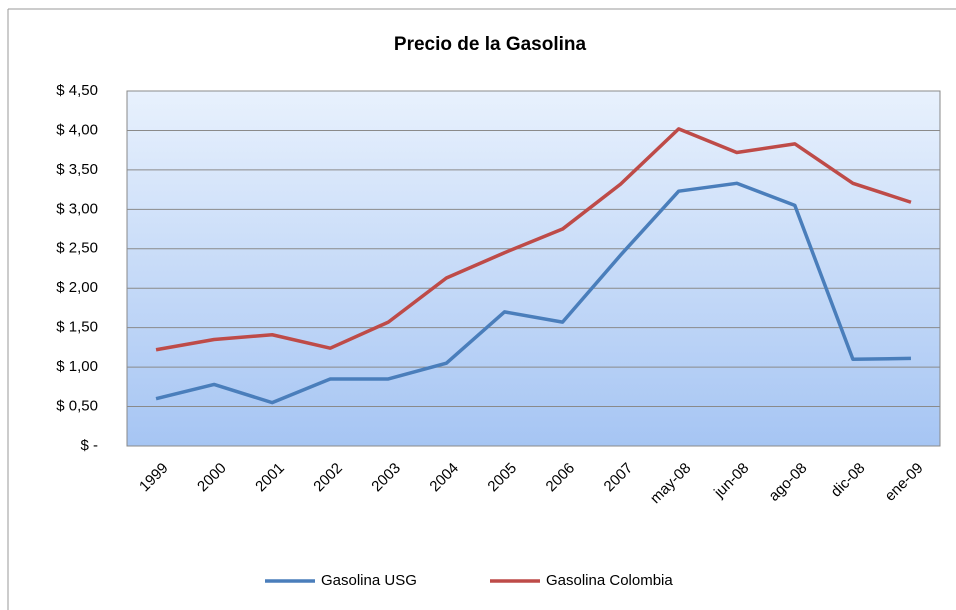 The width and height of the screenshot is (956, 610). I want to click on y-tick-label: $ 1,00, so click(77, 366).